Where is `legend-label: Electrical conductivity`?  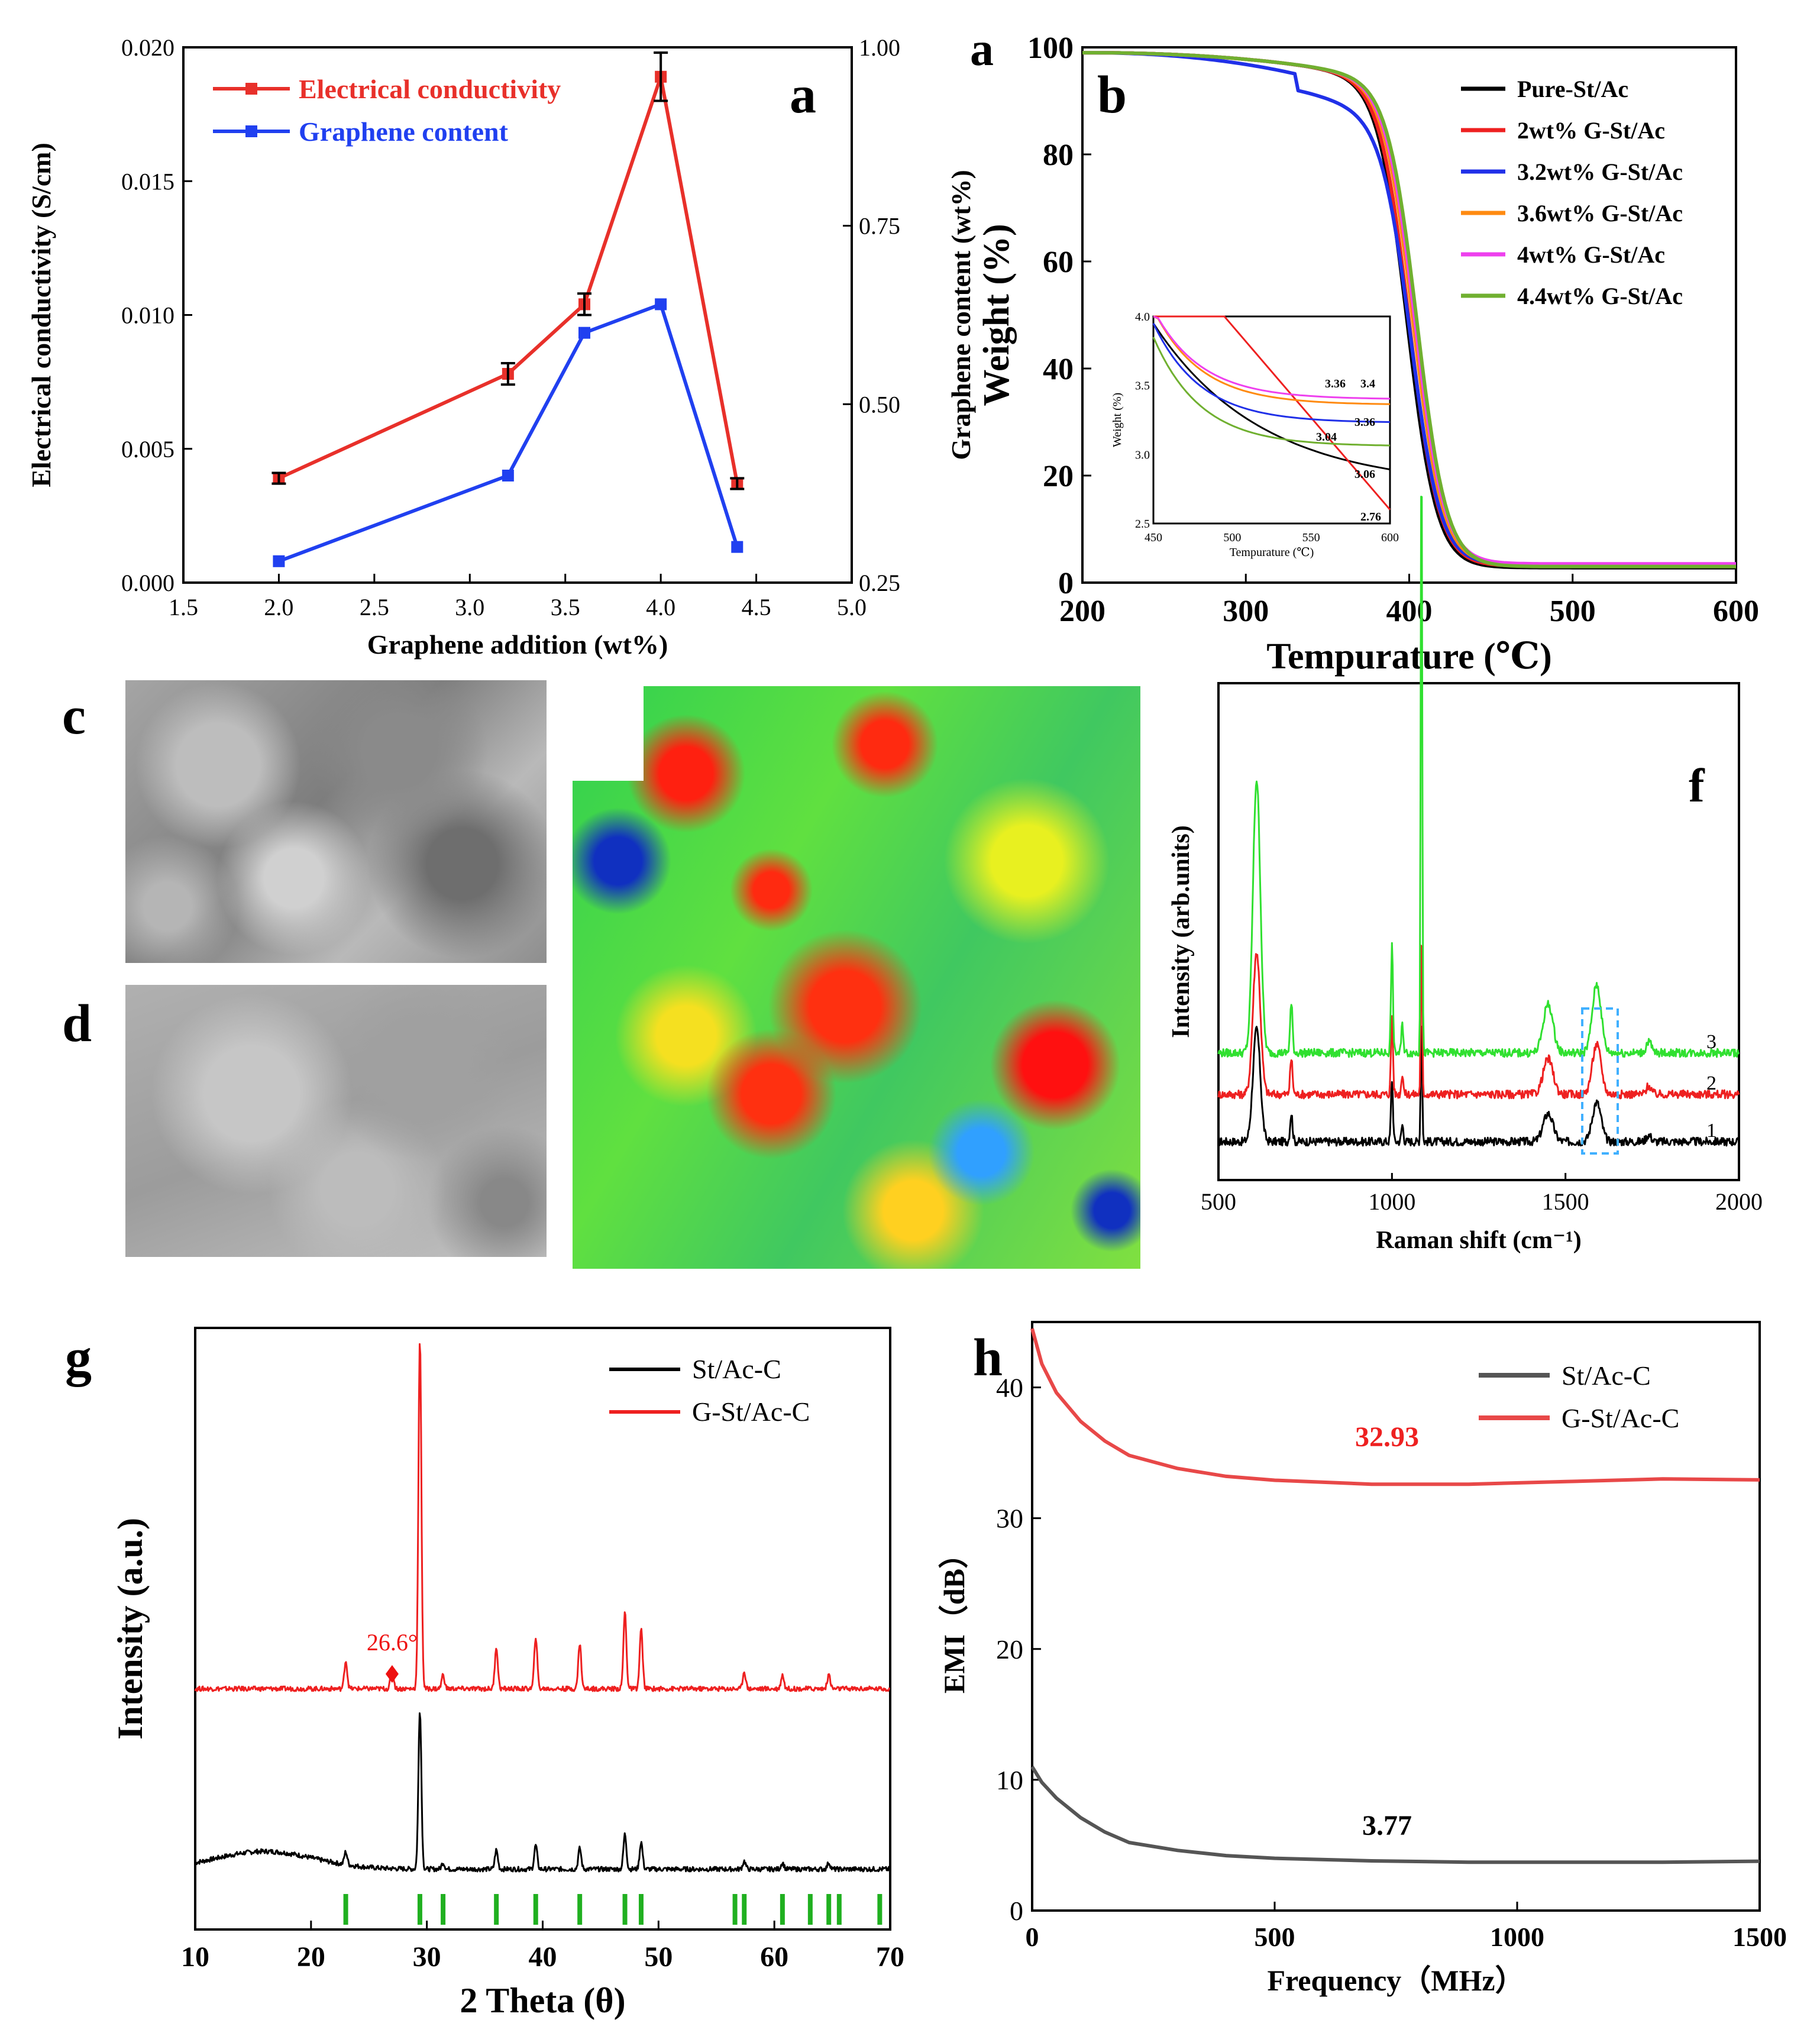
legend-label: Electrical conductivity is located at coordinates (430, 89).